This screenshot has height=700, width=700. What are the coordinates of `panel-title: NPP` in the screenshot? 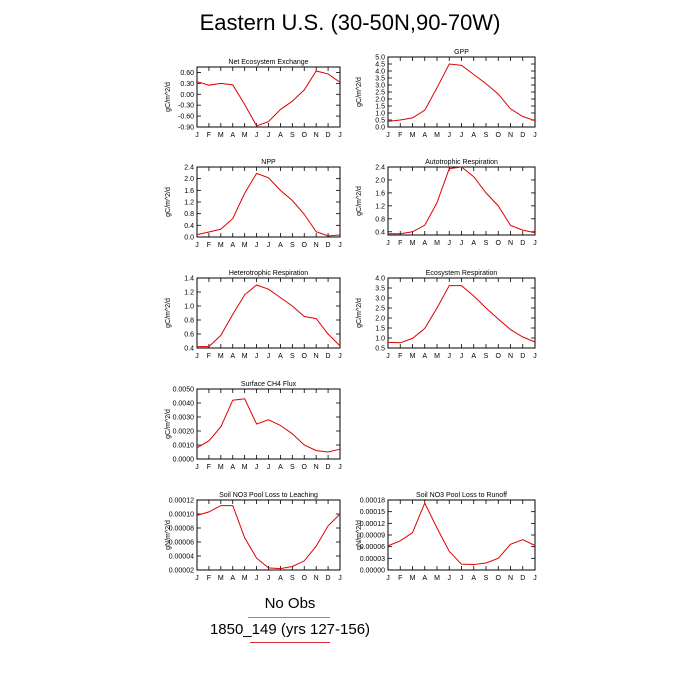 It's located at (268, 162).